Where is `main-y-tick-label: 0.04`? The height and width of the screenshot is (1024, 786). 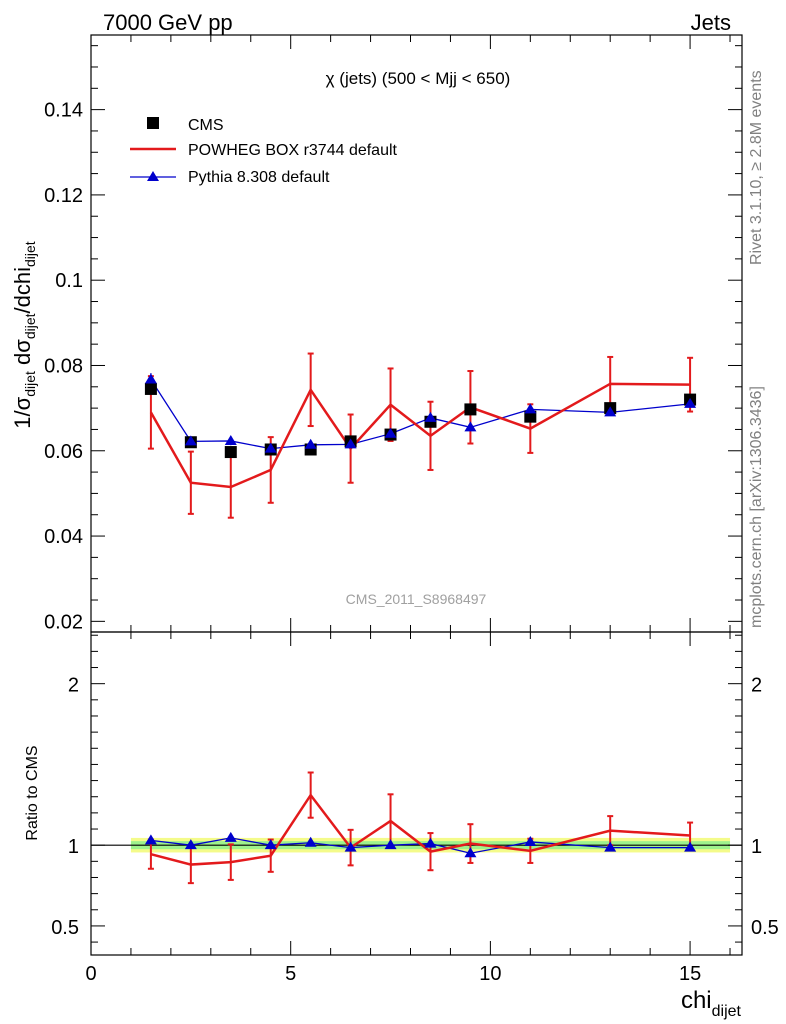 main-y-tick-label: 0.04 is located at coordinates (63, 537).